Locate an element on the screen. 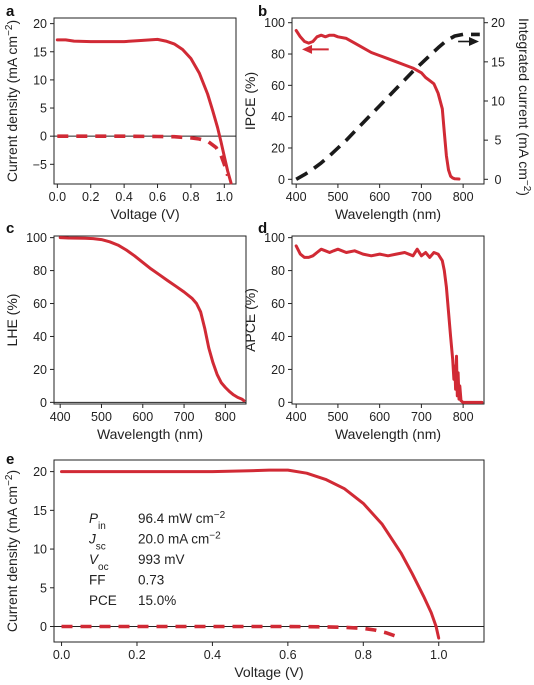 The height and width of the screenshot is (685, 534). annotation-symbol: Jsc is located at coordinates (97, 542).